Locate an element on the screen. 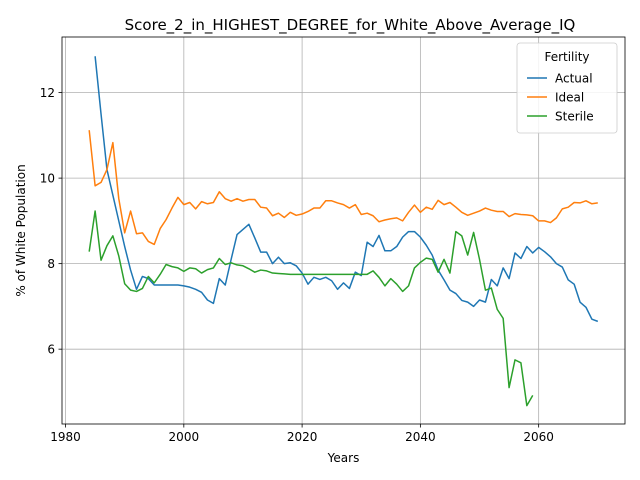 Image resolution: width=640 pixels, height=480 pixels. y-tick-label: 8 is located at coordinates (51, 264).